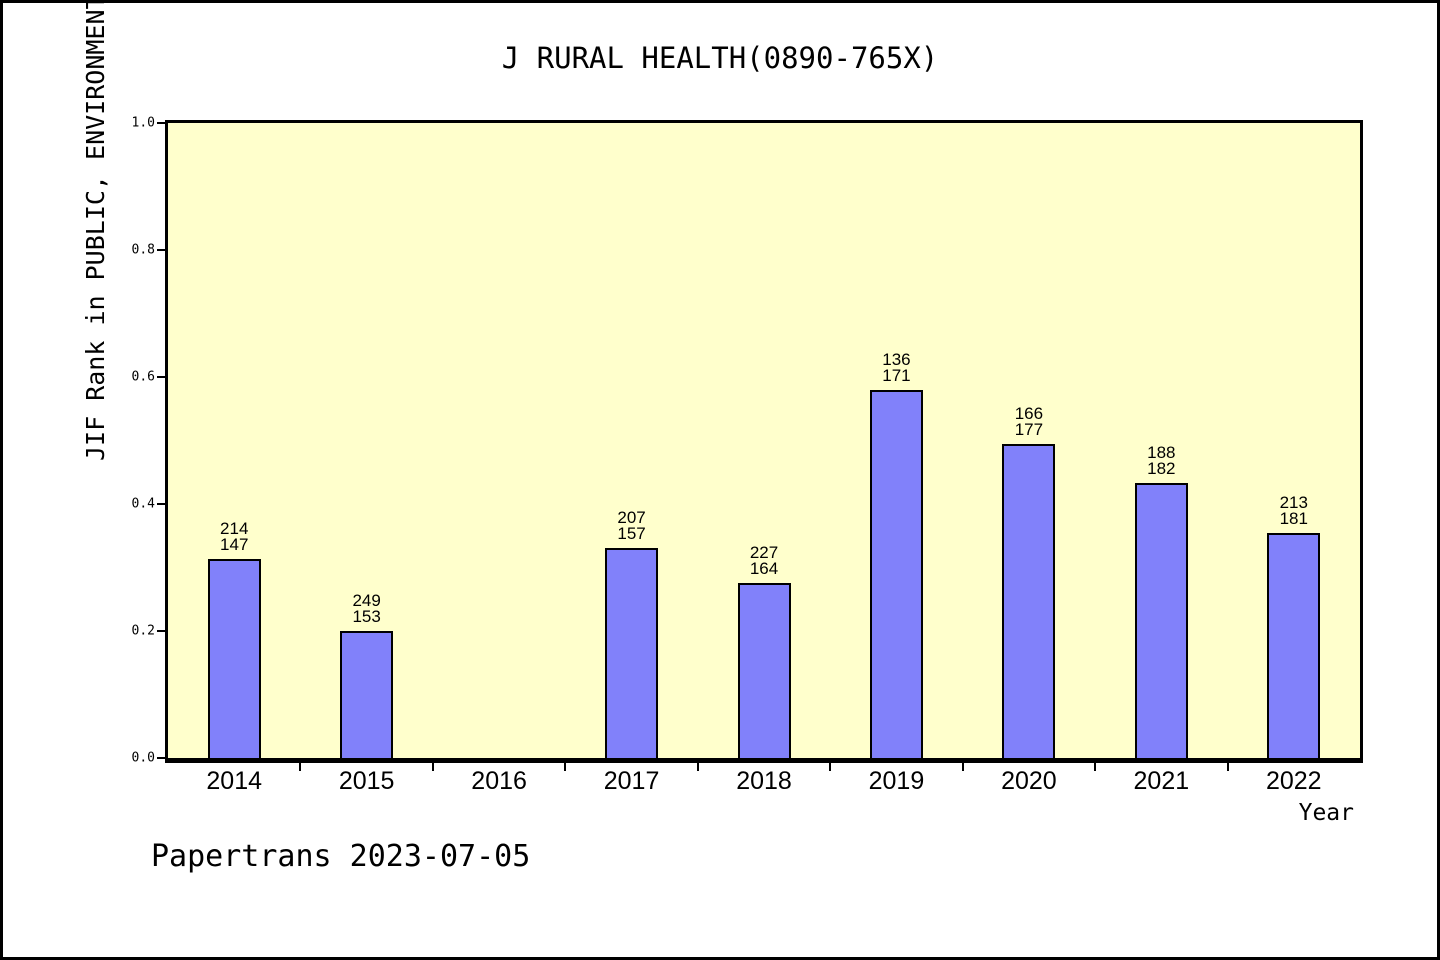  Describe the element at coordinates (631, 525) in the screenshot. I see `bar-value-label-2017: 207 157` at that location.